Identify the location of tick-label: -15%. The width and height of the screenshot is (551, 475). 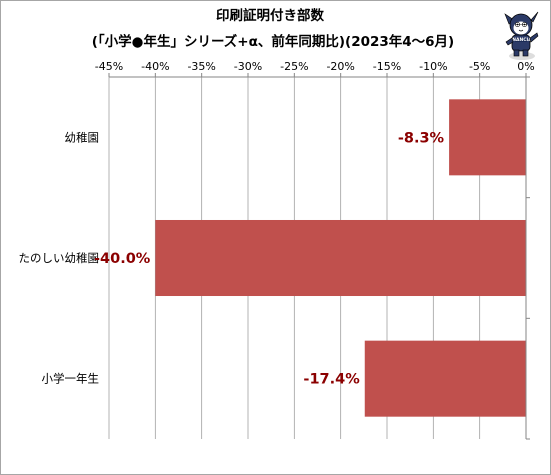
(387, 66).